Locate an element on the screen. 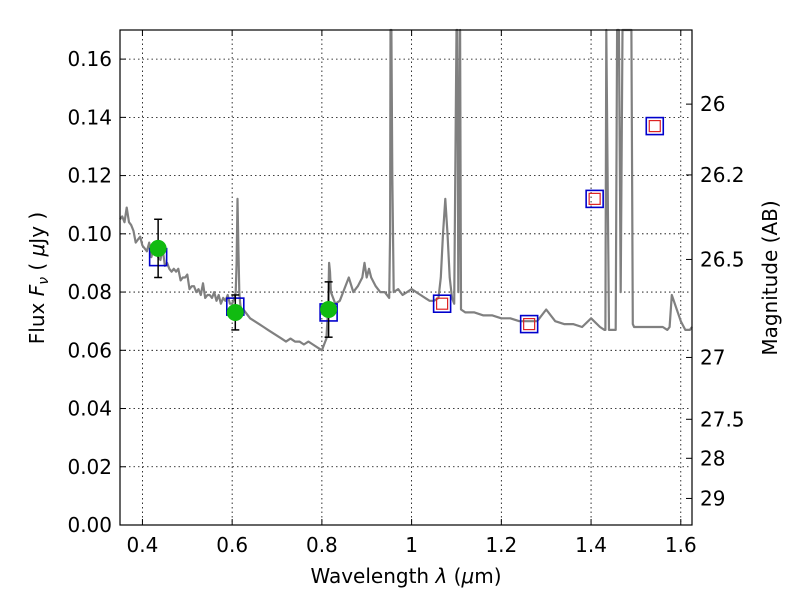  y-tick-label: 0.08 is located at coordinates (89, 292).